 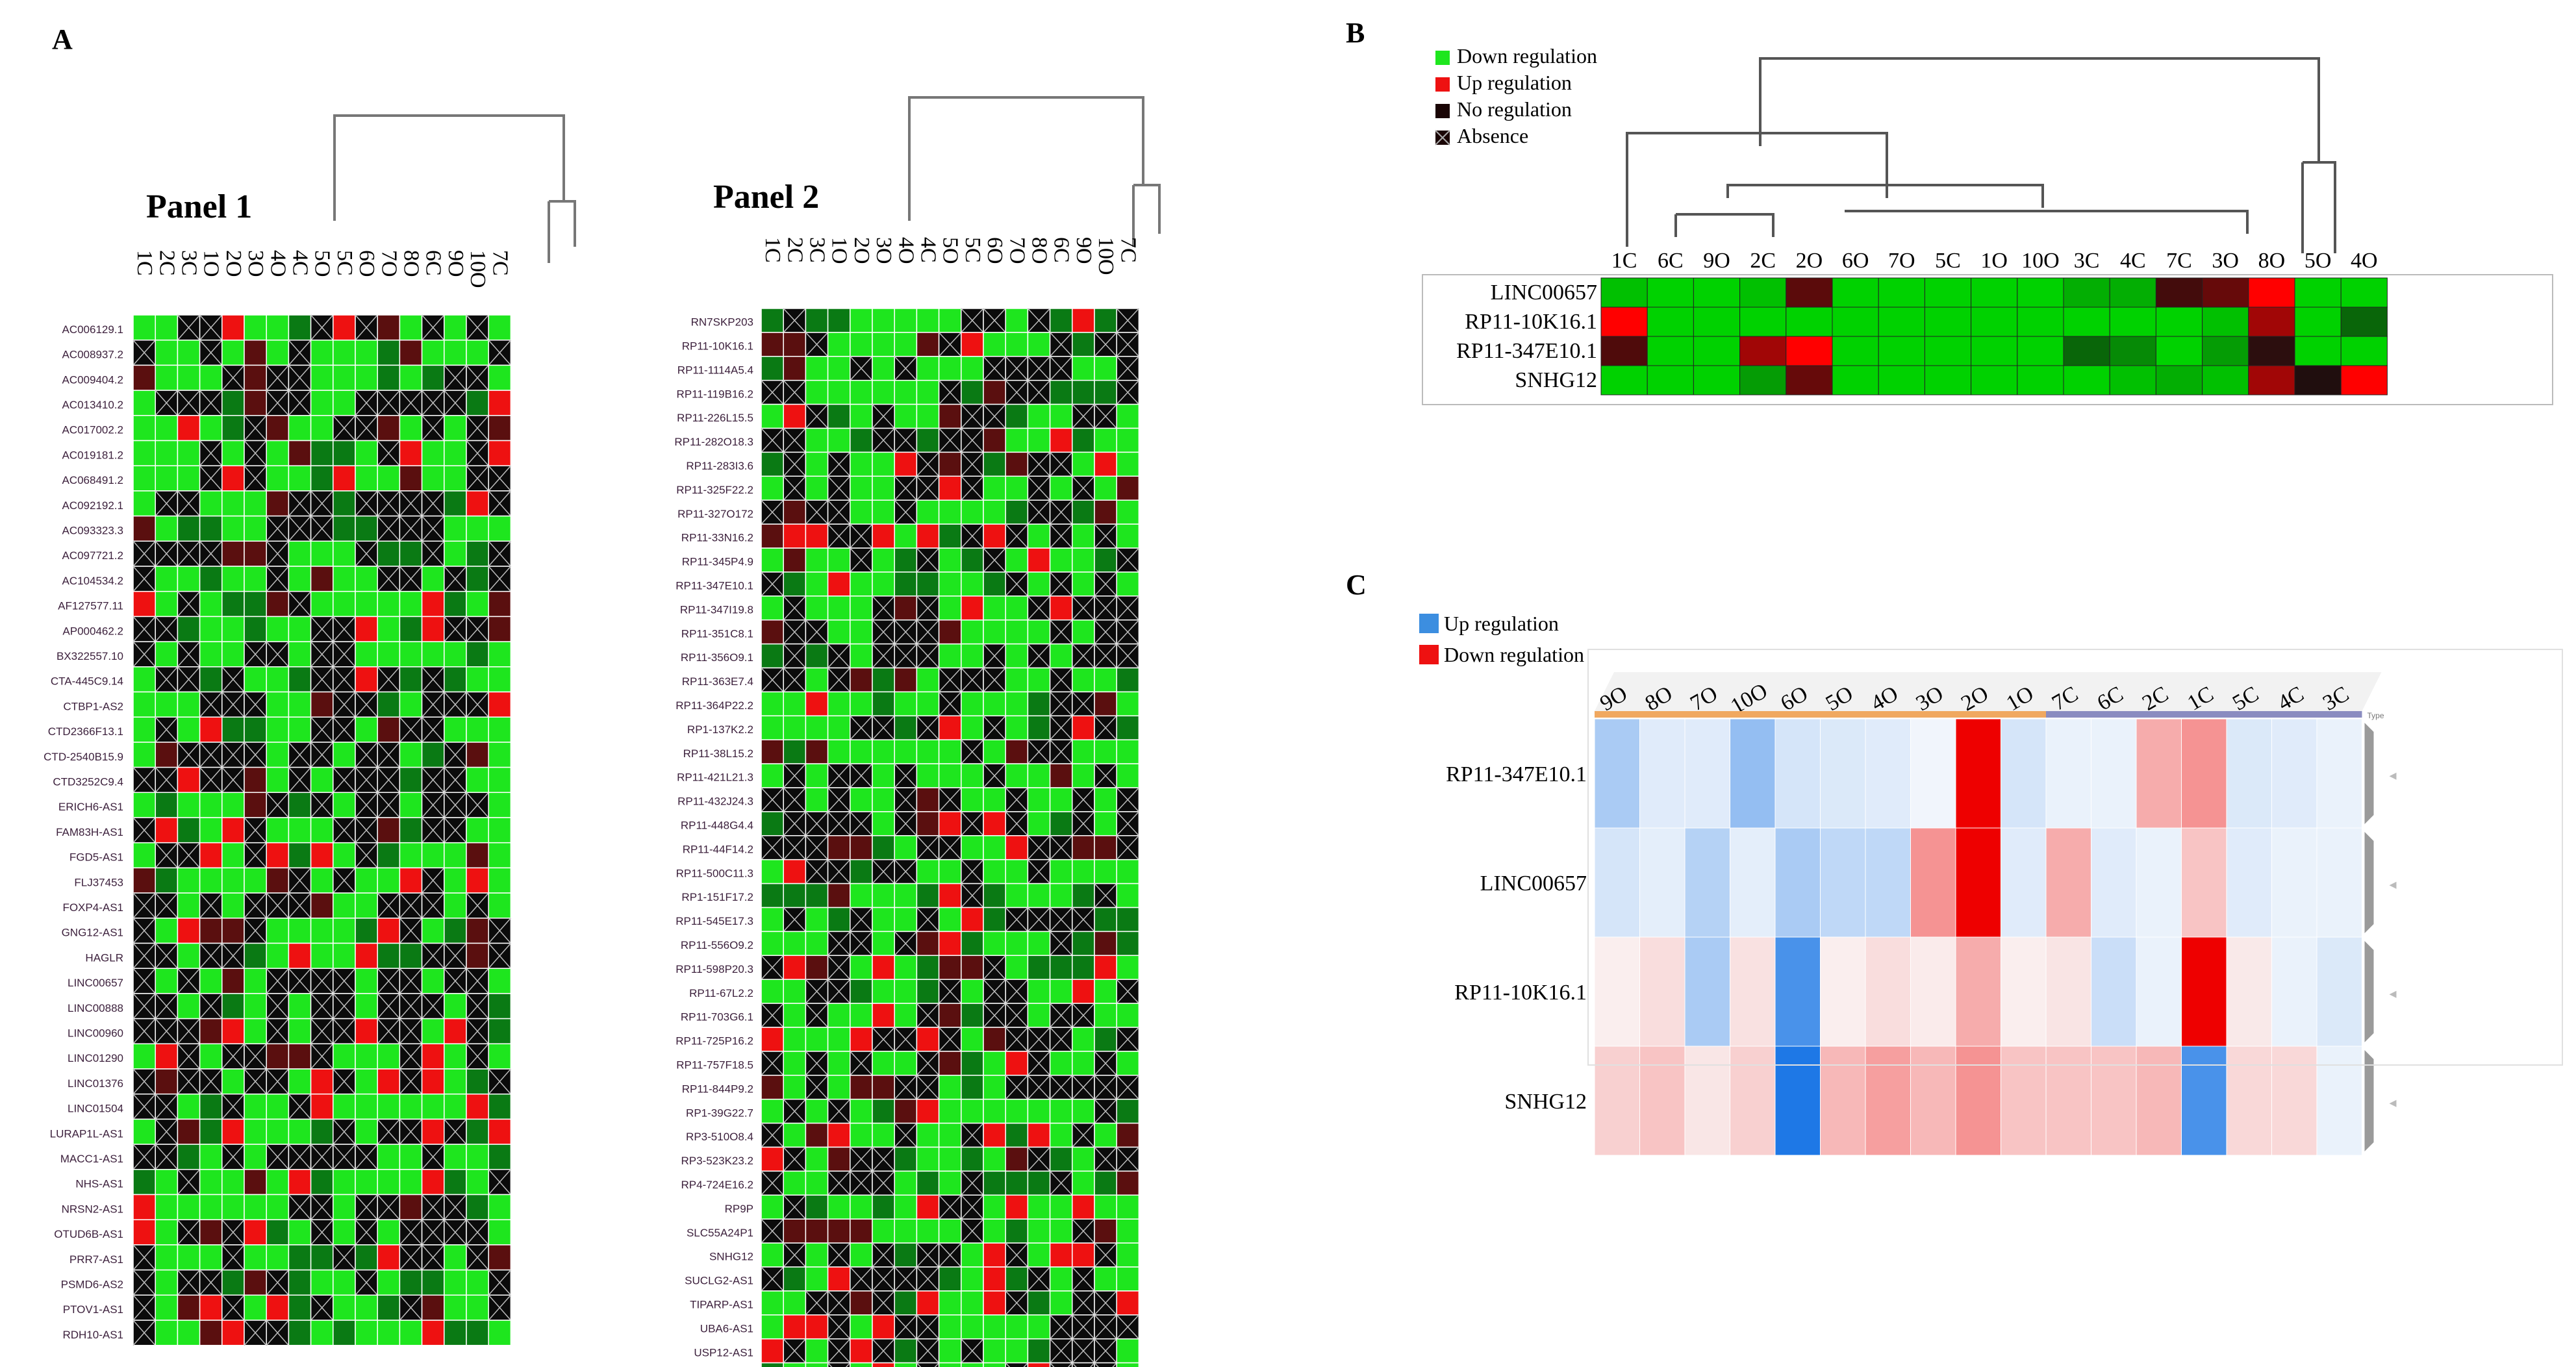 I want to click on column-label: 4C, so click(x=2133, y=261).